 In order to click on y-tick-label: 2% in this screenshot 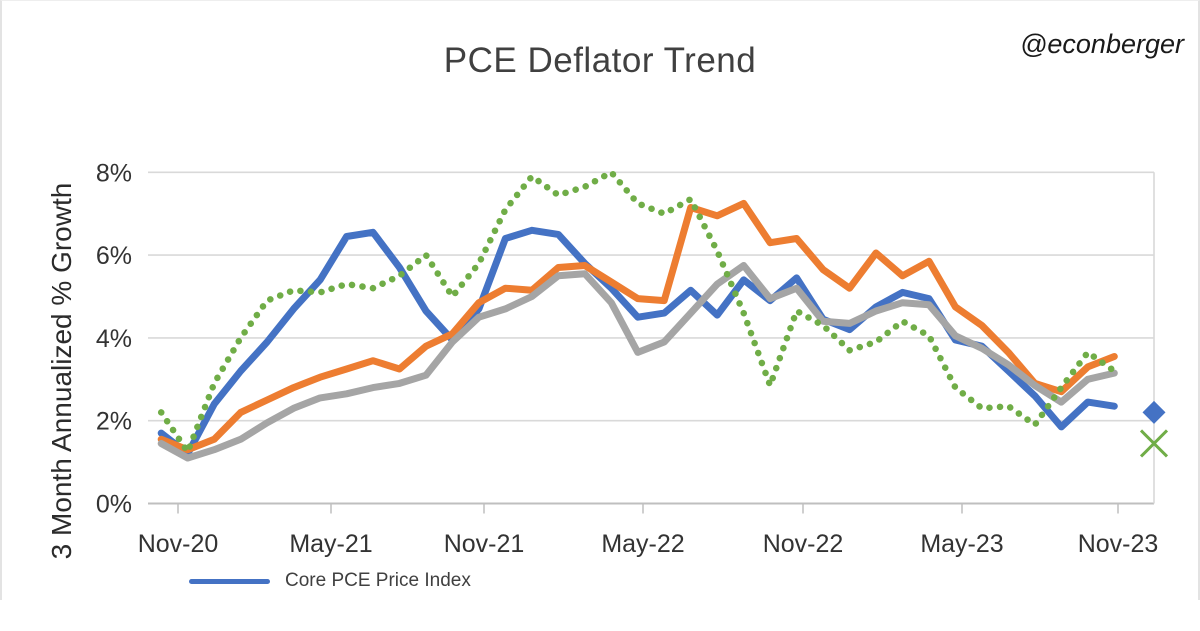, I will do `click(114, 422)`.